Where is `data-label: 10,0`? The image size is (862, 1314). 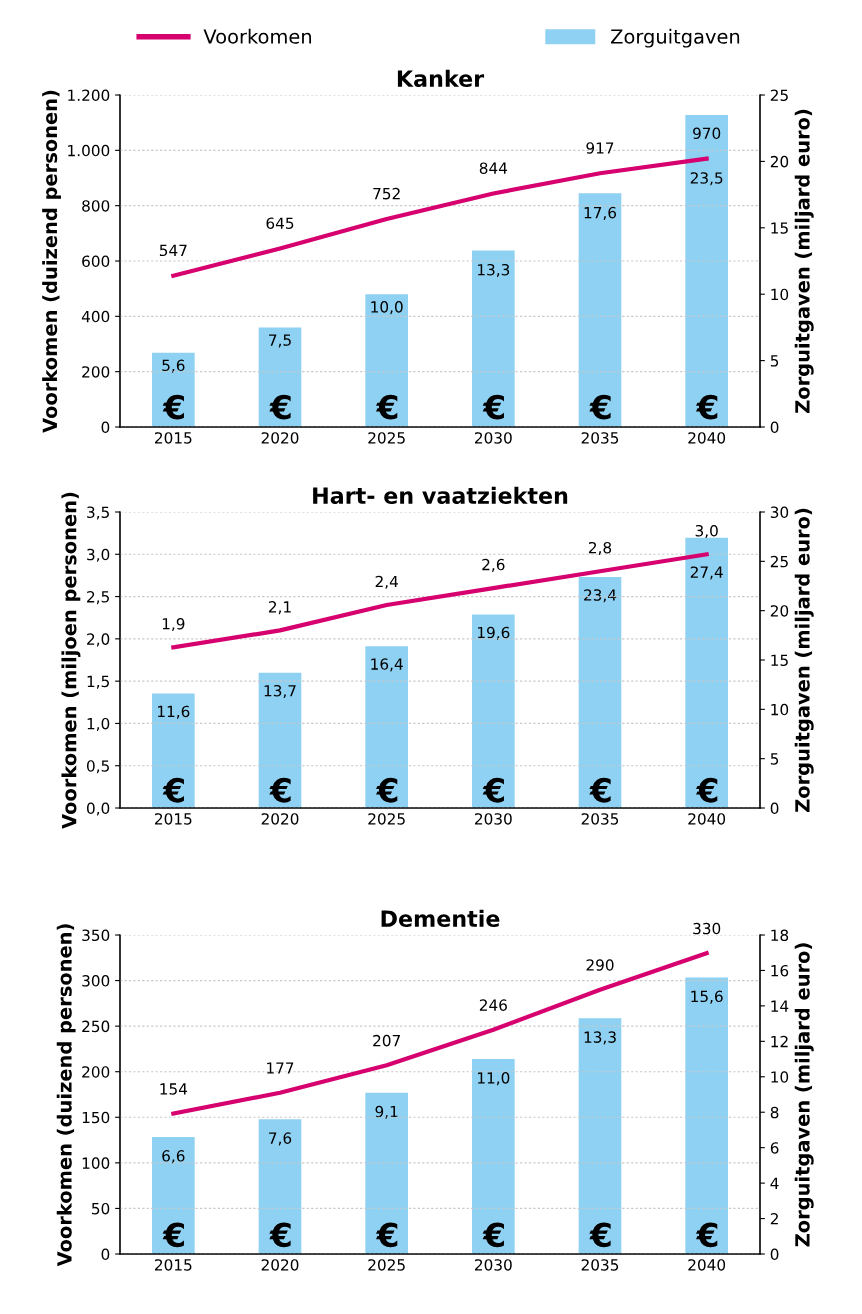 data-label: 10,0 is located at coordinates (387, 308).